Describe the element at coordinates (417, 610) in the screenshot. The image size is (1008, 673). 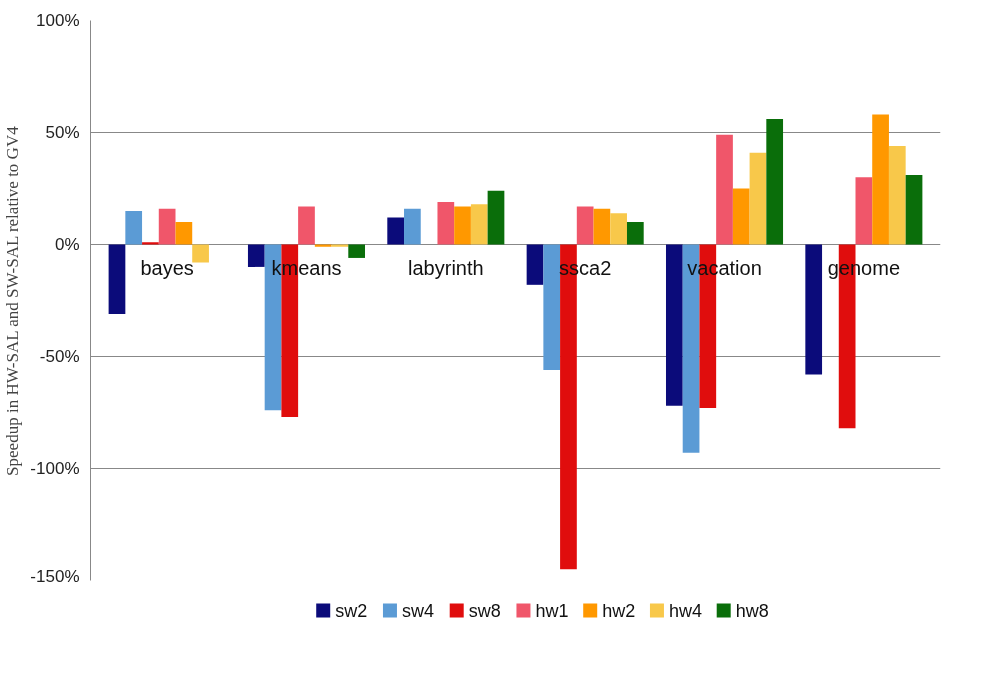
I see `legend-label: sw4` at that location.